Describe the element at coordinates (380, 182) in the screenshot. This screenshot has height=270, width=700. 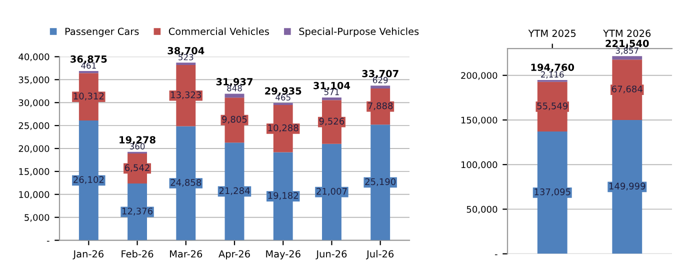
I see `data-label: 25,190` at that location.